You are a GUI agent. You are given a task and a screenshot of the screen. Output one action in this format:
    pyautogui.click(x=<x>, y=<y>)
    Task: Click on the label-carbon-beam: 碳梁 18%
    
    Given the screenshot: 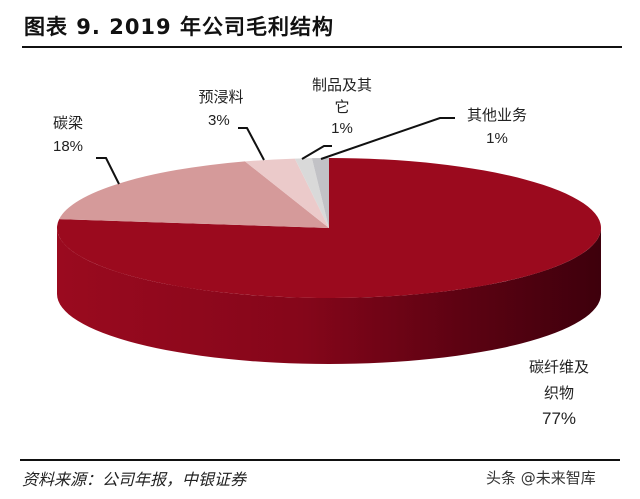 What is the action you would take?
    pyautogui.click(x=68, y=135)
    